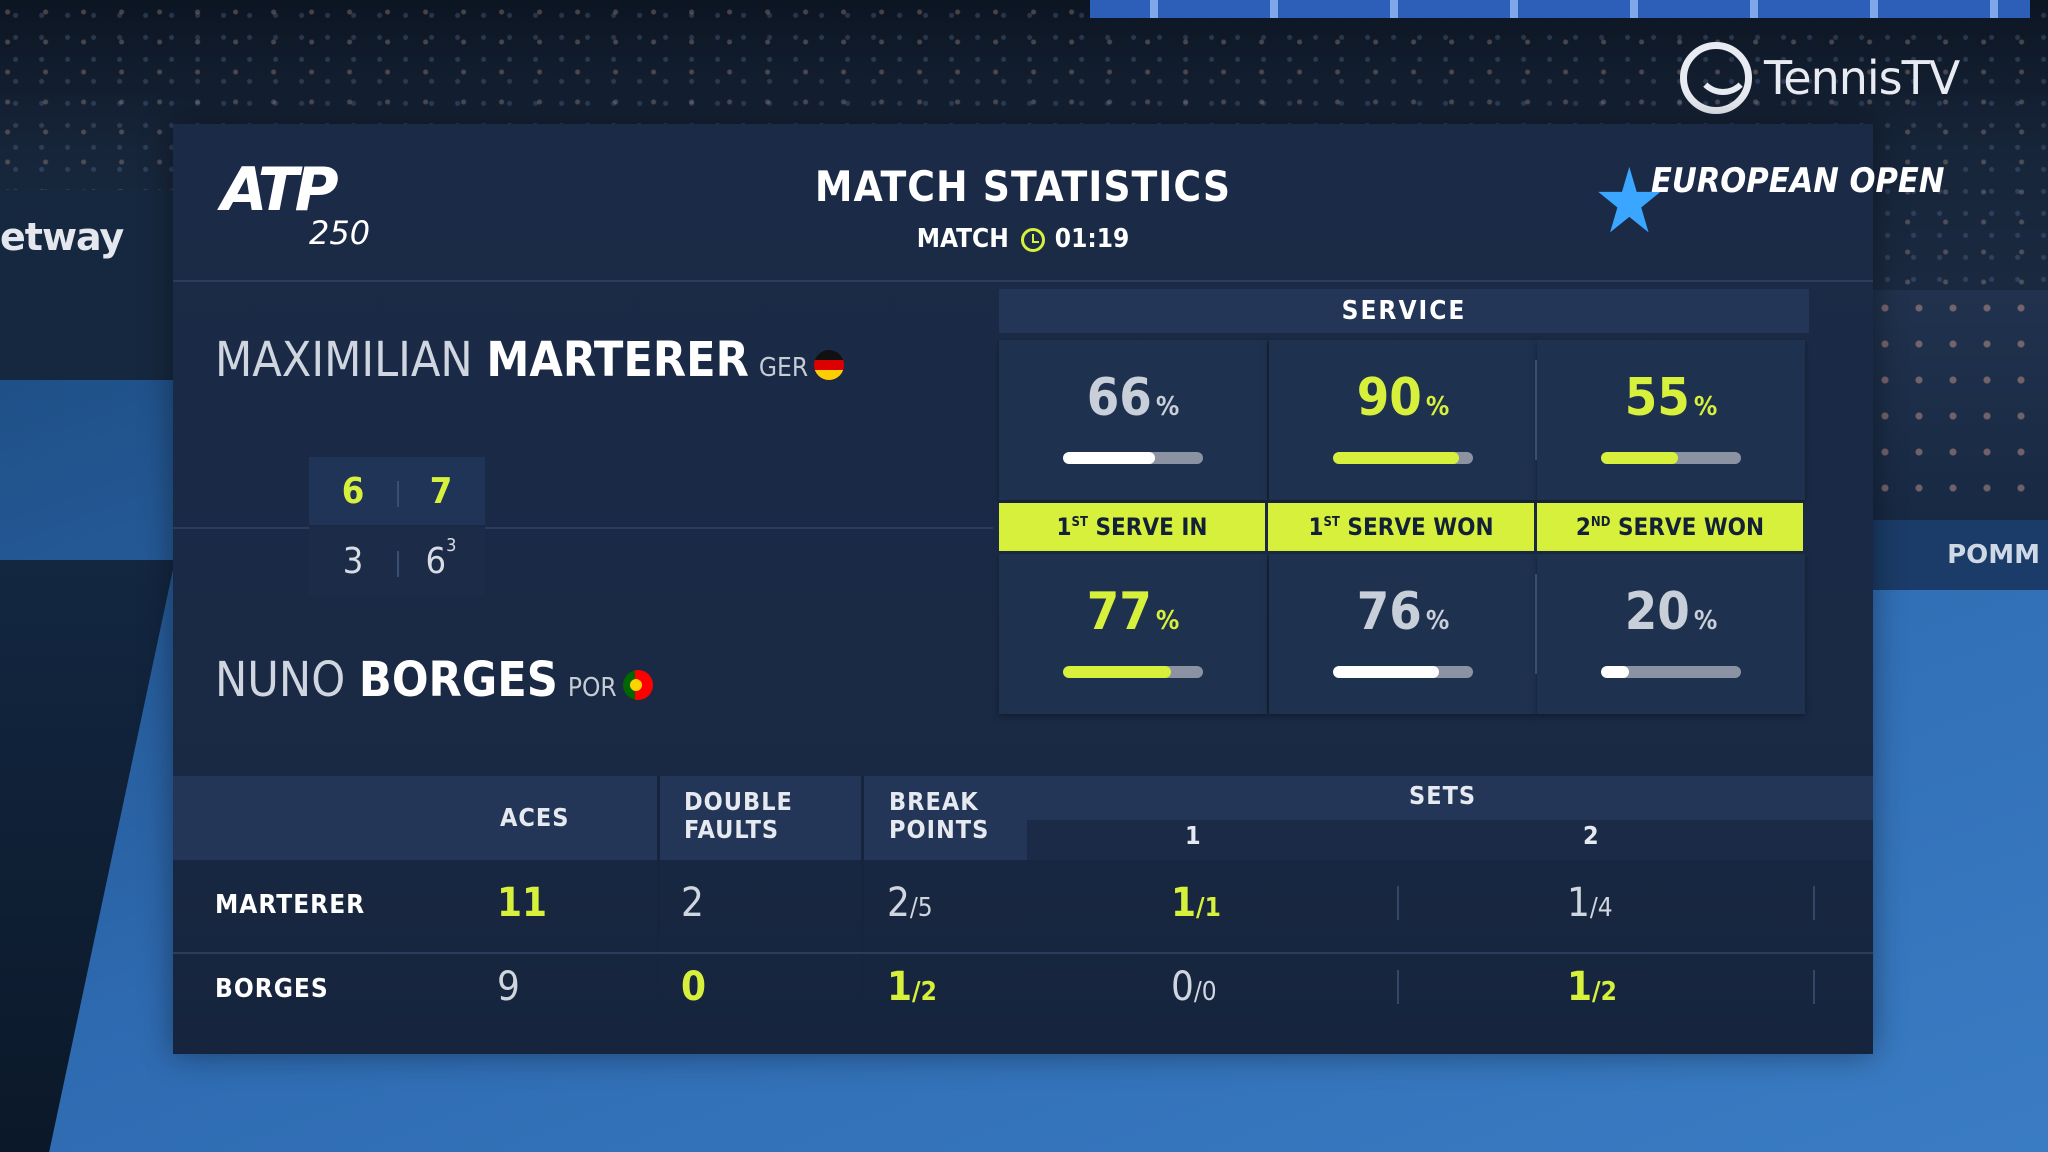 The image size is (2048, 1152). Describe the element at coordinates (1151, 527) in the screenshot. I see `label-text: SERVE IN` at that location.